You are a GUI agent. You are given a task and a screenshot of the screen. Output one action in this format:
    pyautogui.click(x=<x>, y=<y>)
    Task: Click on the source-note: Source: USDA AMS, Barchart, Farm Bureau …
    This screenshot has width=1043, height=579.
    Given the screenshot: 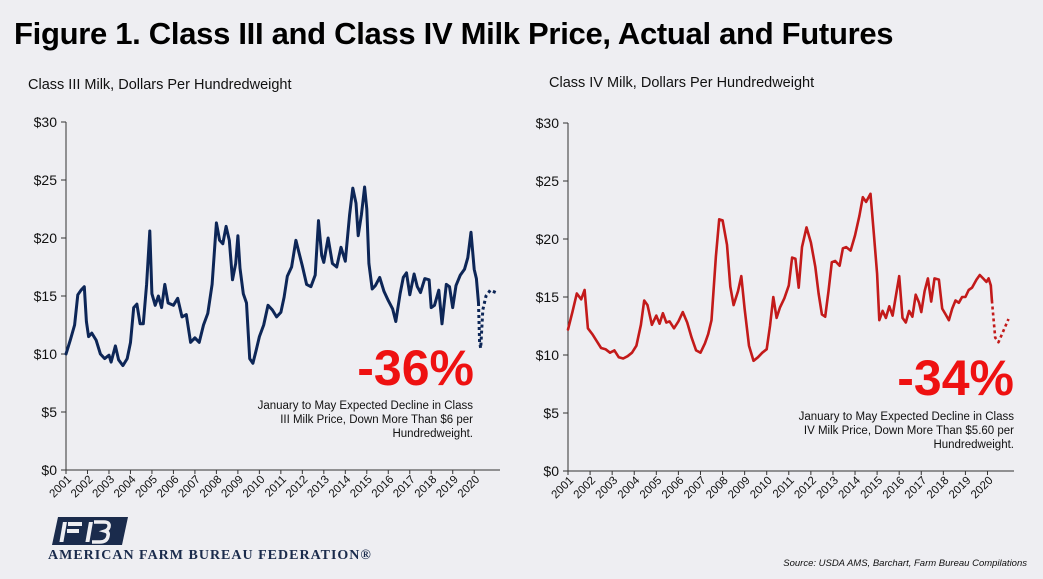 What is the action you would take?
    pyautogui.click(x=905, y=563)
    